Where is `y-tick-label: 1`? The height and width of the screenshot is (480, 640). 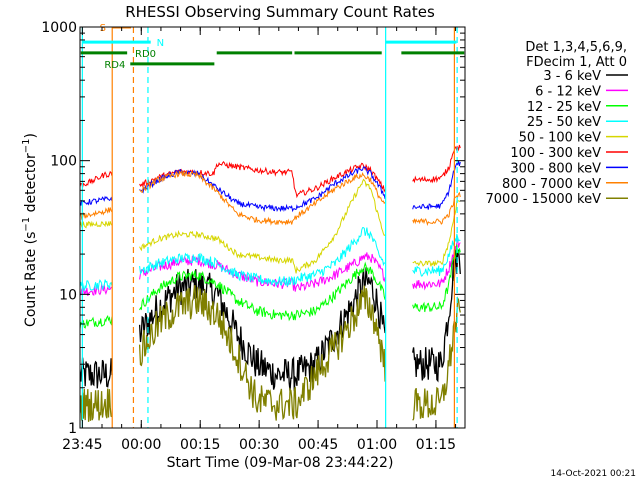 y-tick-label: 1 is located at coordinates (72, 429).